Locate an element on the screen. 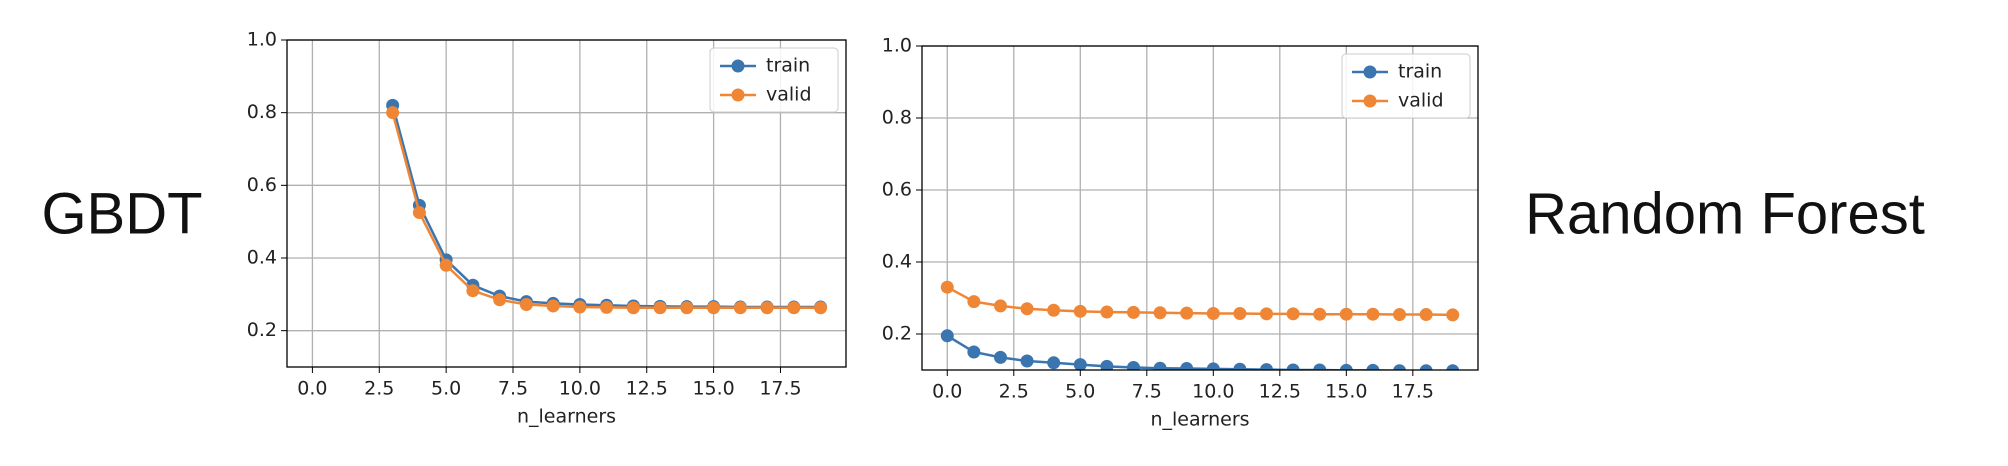 This screenshot has width=2008, height=466. line is located at coordinates (606, 211).